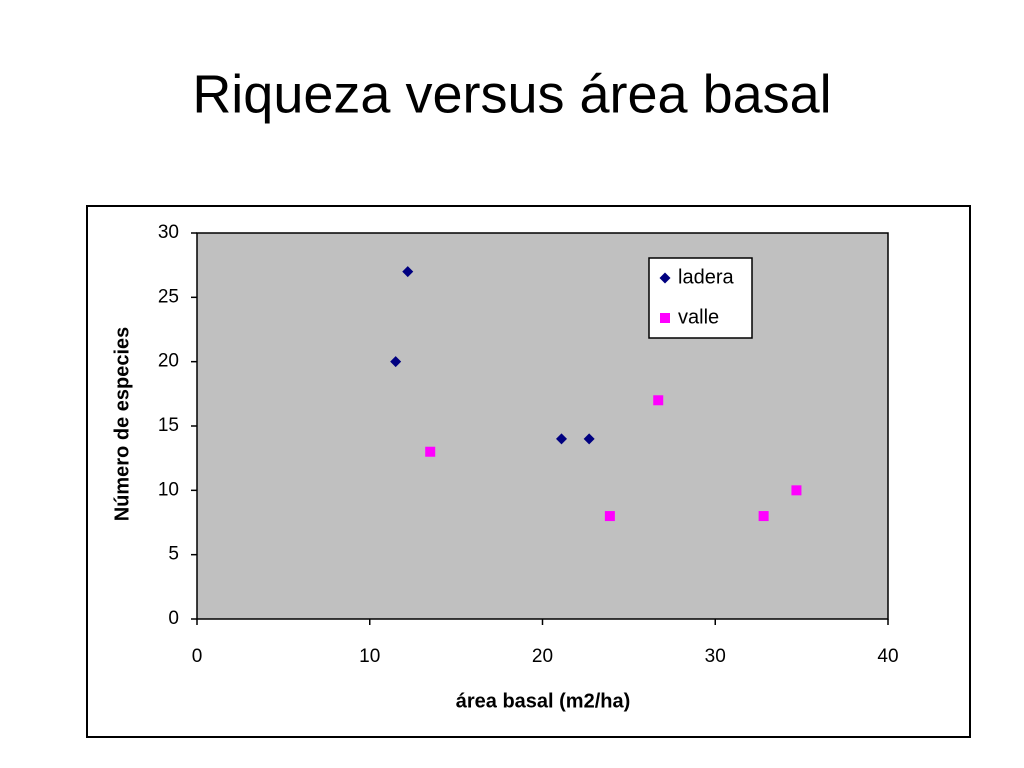 Image resolution: width=1024 pixels, height=768 pixels. Describe the element at coordinates (715, 656) in the screenshot. I see `x-tick-label: 30` at that location.